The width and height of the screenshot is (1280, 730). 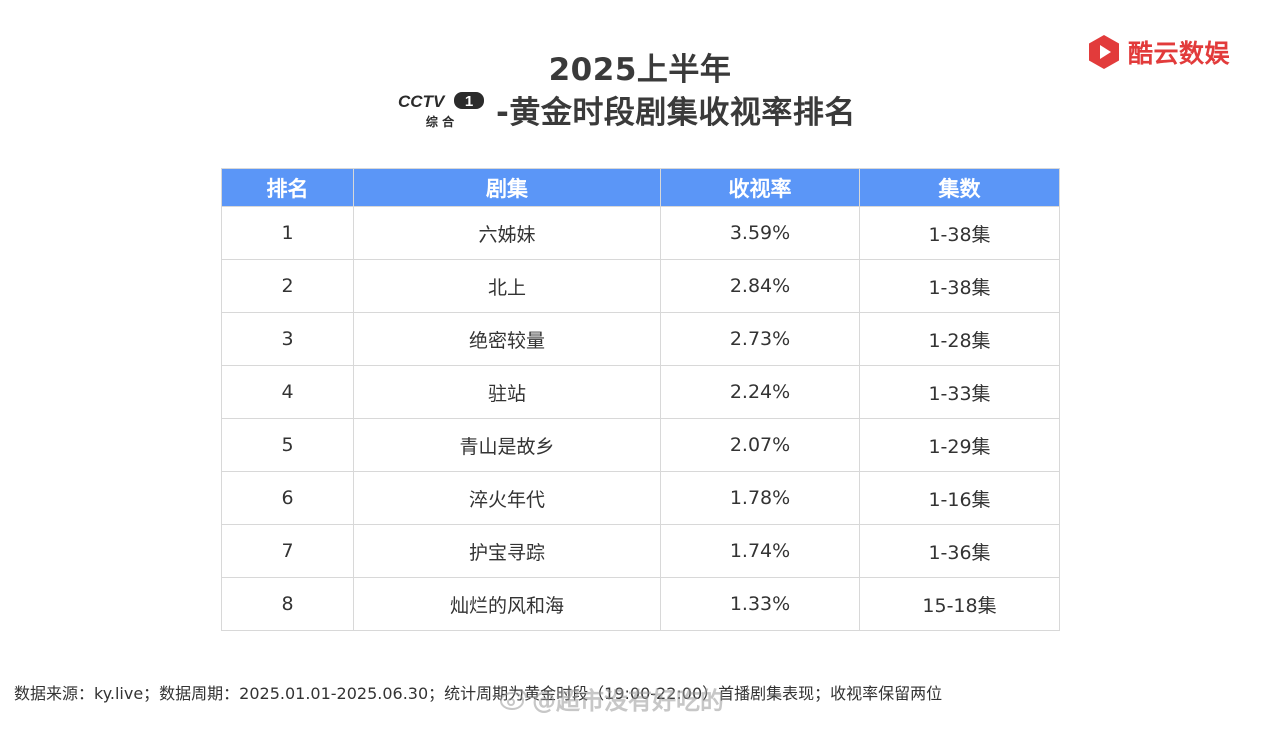 I want to click on table-row: 7 护宝寻踪 1.74% 1-36集, so click(x=640, y=551).